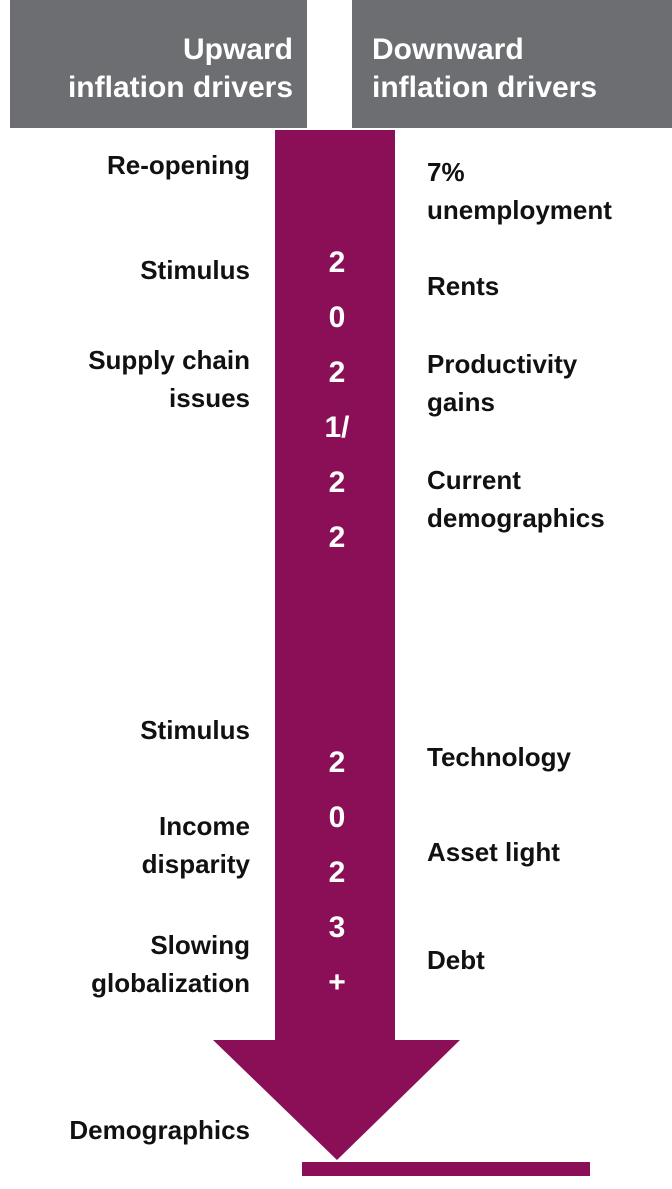 This screenshot has width=672, height=1189. What do you see at coordinates (446, 172) in the screenshot?
I see `driver-line: 7%` at bounding box center [446, 172].